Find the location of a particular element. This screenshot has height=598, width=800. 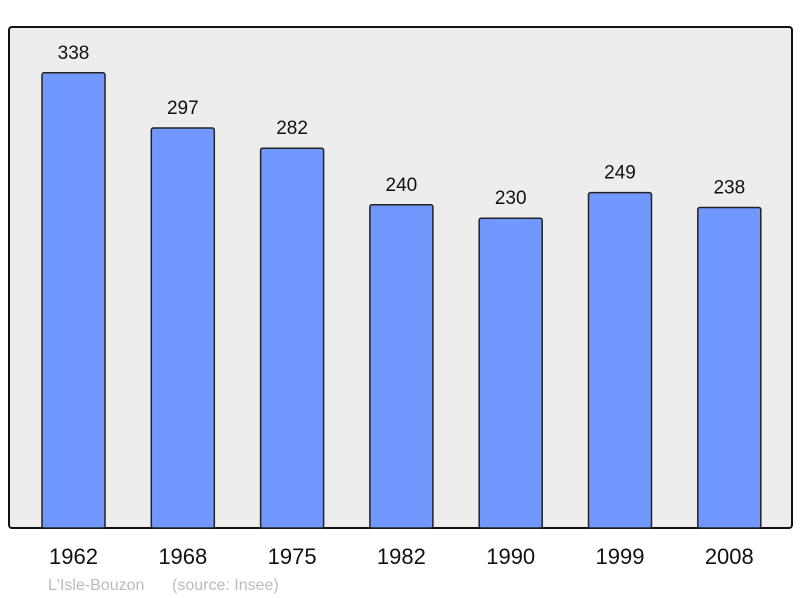

data-label-1968: 297 is located at coordinates (183, 108).